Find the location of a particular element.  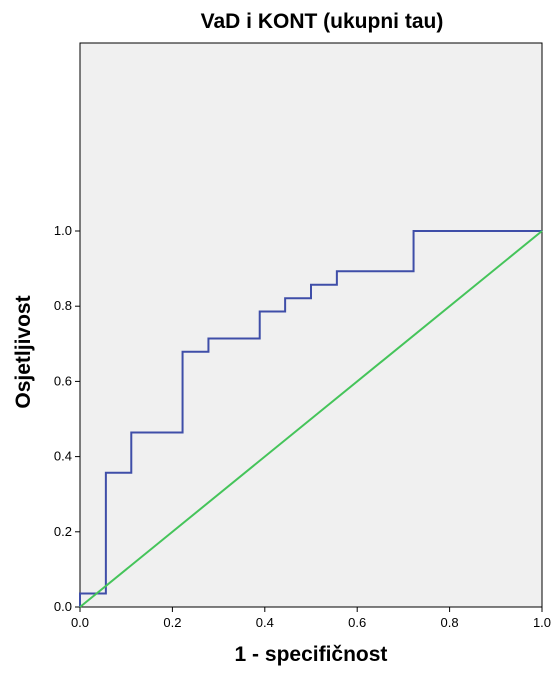

x-tick-label: 0.4 is located at coordinates (265, 622).